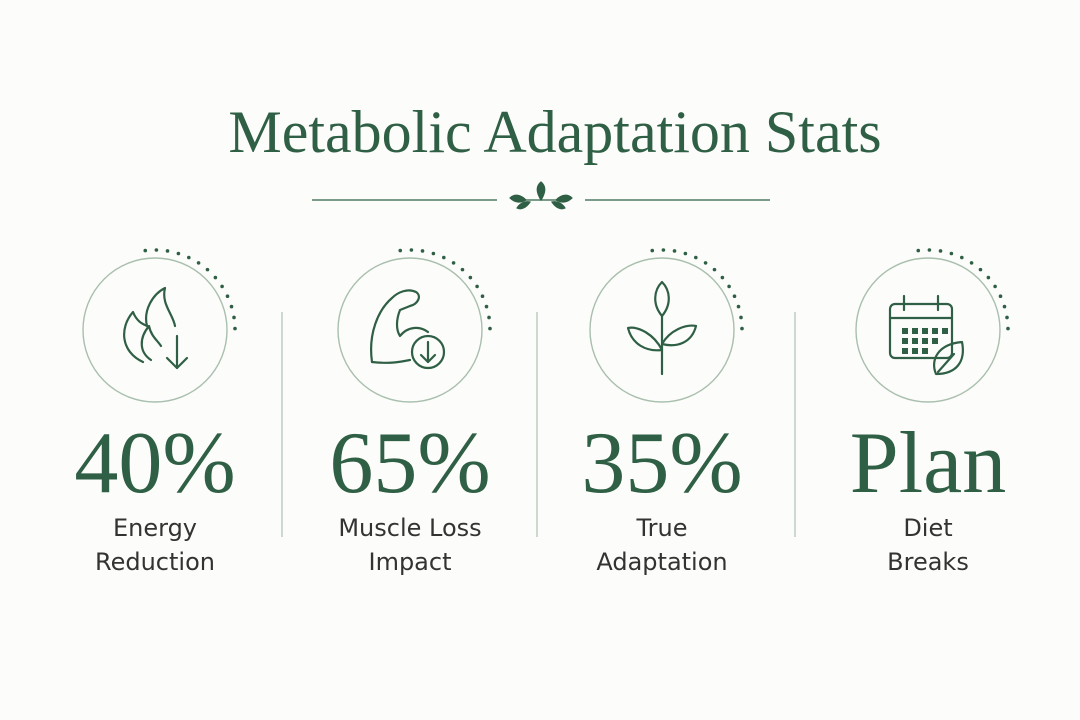 Image resolution: width=1080 pixels, height=720 pixels. I want to click on stat-label: Energy, so click(155, 528).